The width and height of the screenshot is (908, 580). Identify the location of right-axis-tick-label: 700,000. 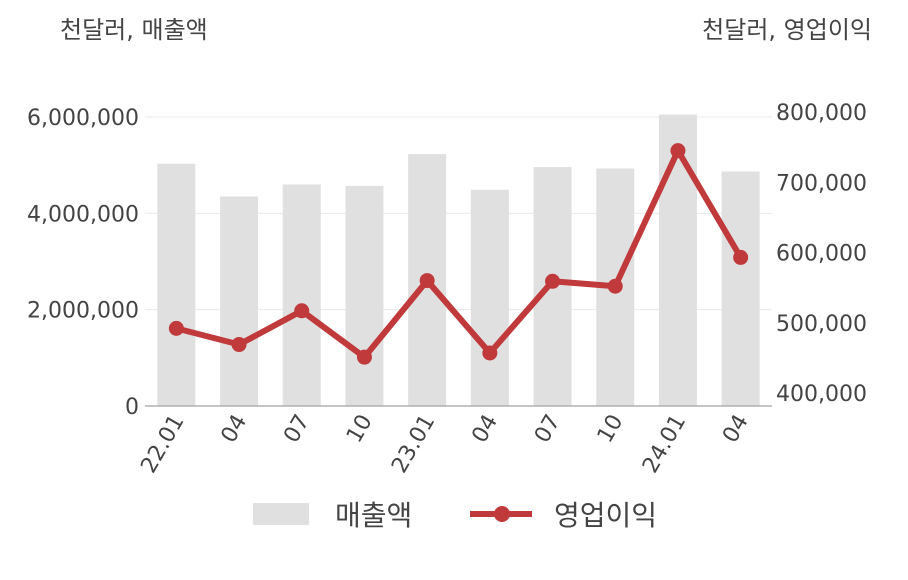
(821, 183).